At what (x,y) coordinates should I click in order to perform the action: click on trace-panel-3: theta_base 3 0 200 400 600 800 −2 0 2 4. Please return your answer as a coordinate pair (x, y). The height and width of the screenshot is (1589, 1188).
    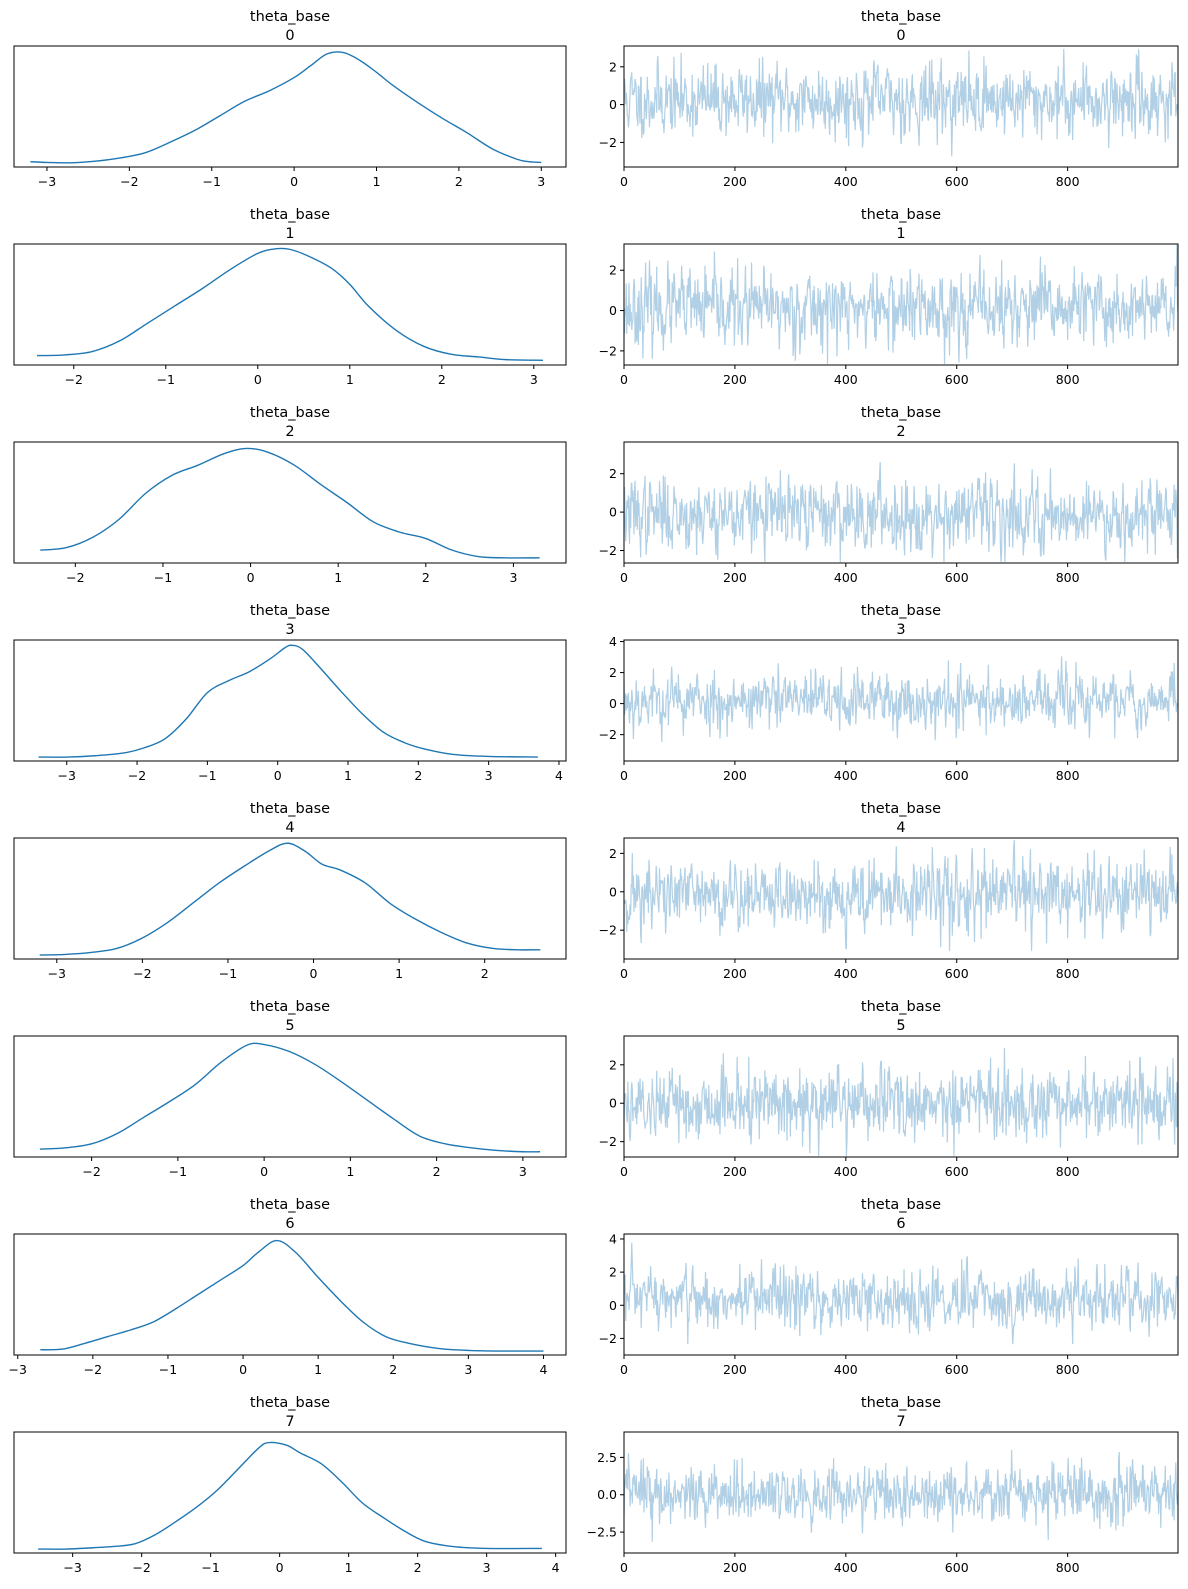
    Looking at the image, I should click on (889, 693).